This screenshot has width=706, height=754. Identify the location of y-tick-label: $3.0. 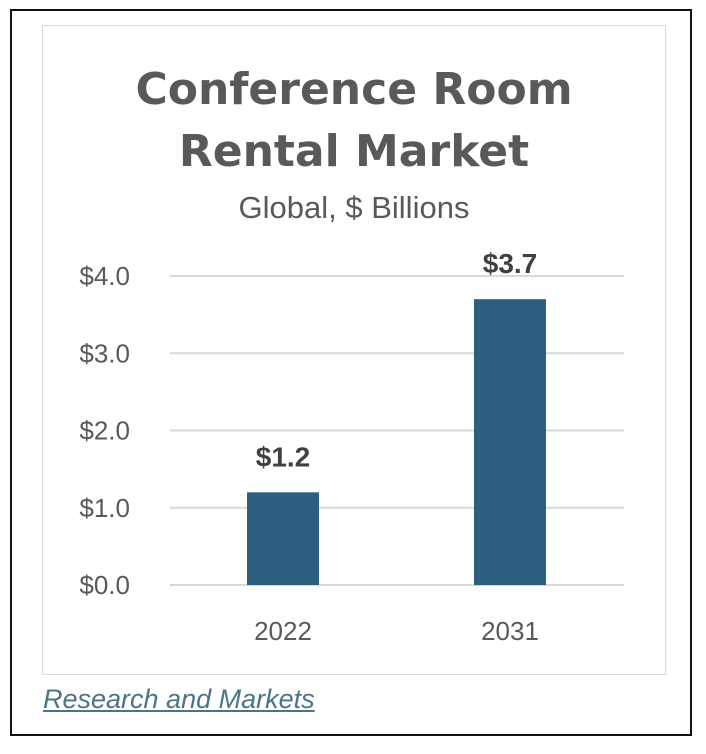
(104, 353).